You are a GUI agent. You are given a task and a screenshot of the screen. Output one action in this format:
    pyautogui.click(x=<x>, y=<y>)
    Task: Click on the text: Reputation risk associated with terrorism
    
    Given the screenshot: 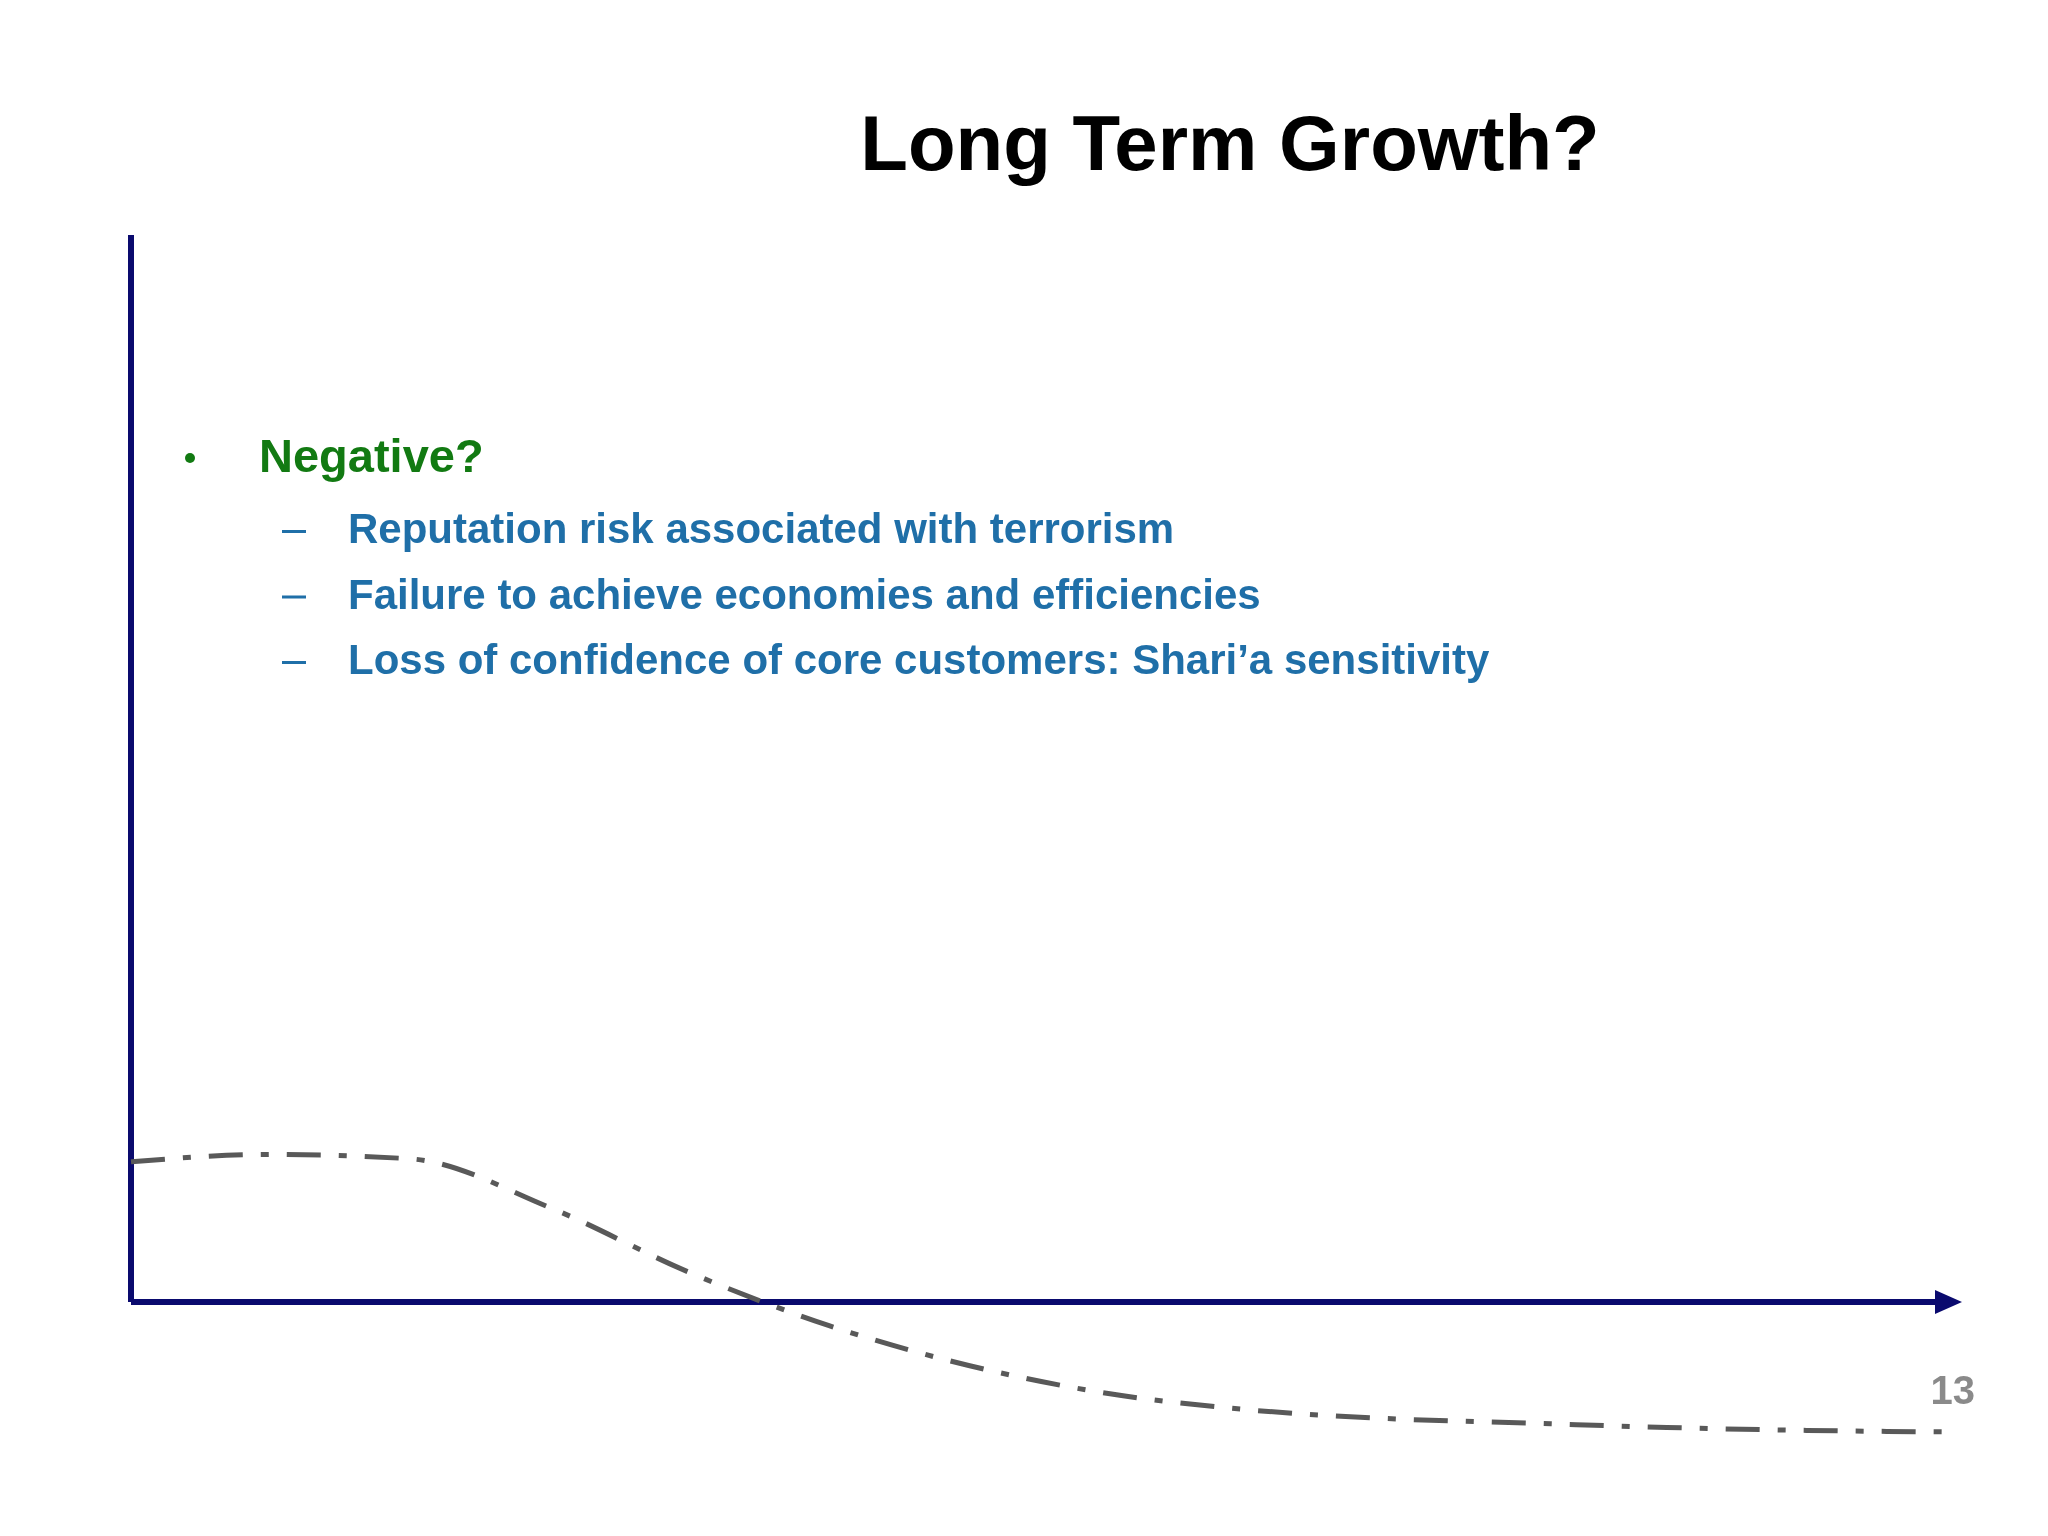 What is the action you would take?
    pyautogui.click(x=761, y=528)
    